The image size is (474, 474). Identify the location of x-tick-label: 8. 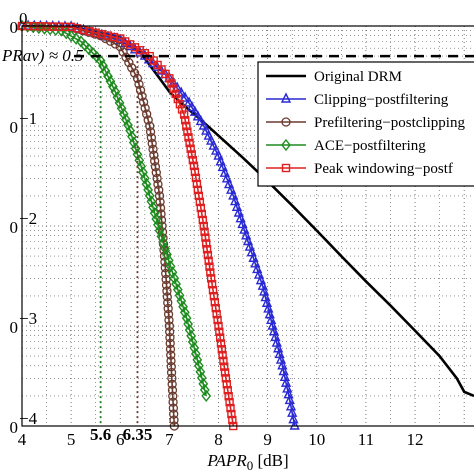
(218, 439).